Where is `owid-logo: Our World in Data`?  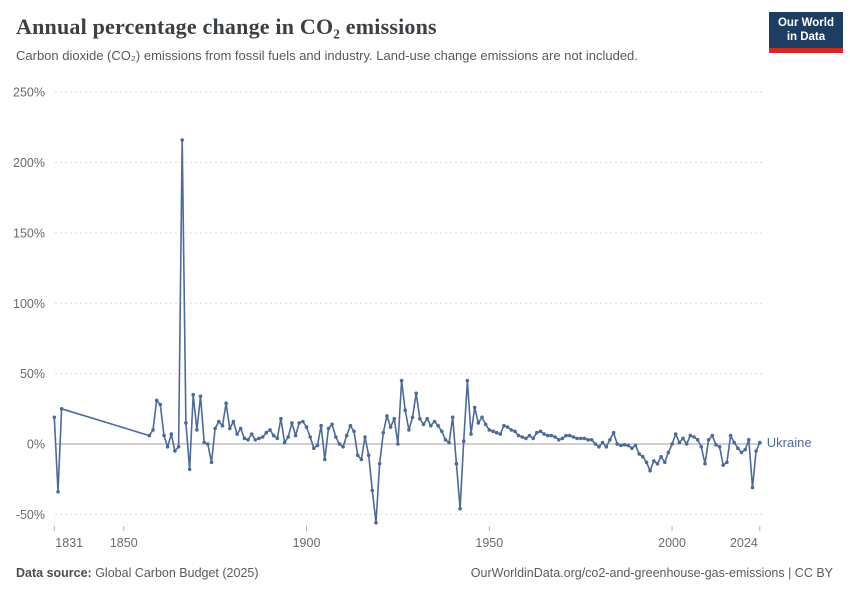 owid-logo: Our World in Data is located at coordinates (805, 32).